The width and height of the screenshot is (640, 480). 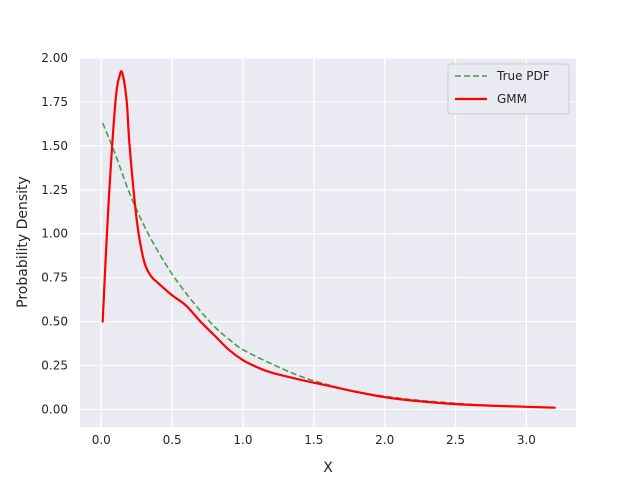 What do you see at coordinates (508, 89) in the screenshot?
I see `legend: True PDF GMM` at bounding box center [508, 89].